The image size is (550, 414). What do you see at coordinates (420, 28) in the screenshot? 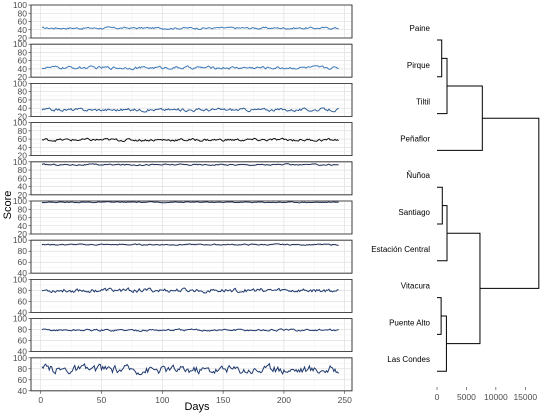
I see `leaf-label: Paine` at bounding box center [420, 28].